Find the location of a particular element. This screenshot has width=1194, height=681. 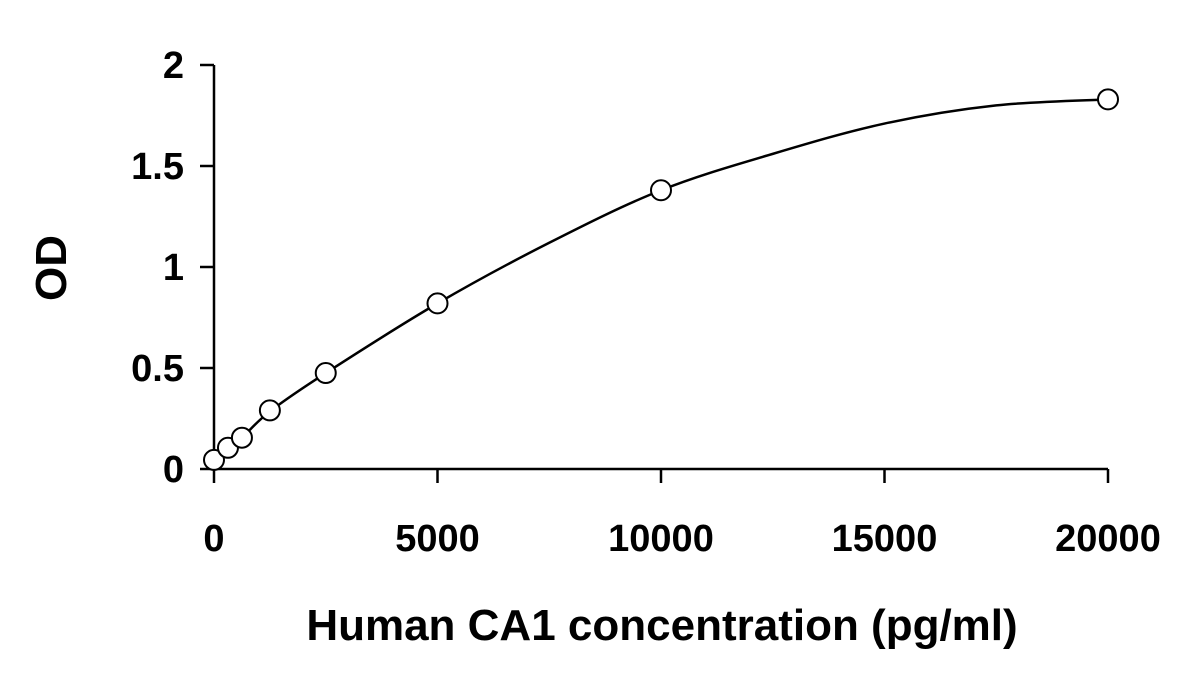

x-axis-title: Human CA1 concentration (pg/ml) is located at coordinates (661, 625).